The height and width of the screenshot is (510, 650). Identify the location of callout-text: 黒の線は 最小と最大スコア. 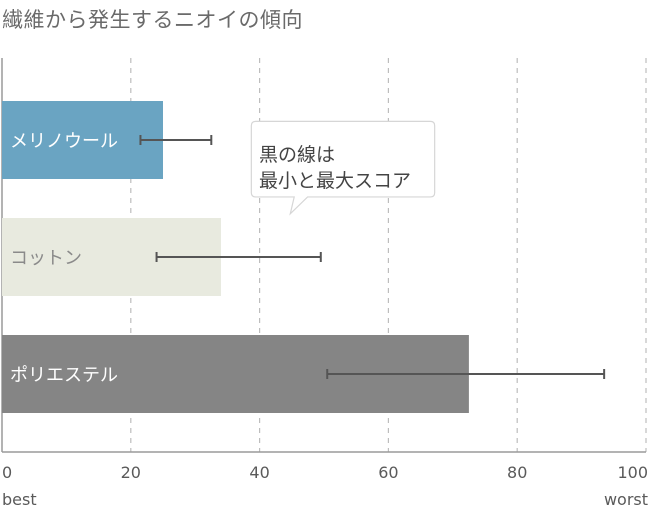
(335, 168).